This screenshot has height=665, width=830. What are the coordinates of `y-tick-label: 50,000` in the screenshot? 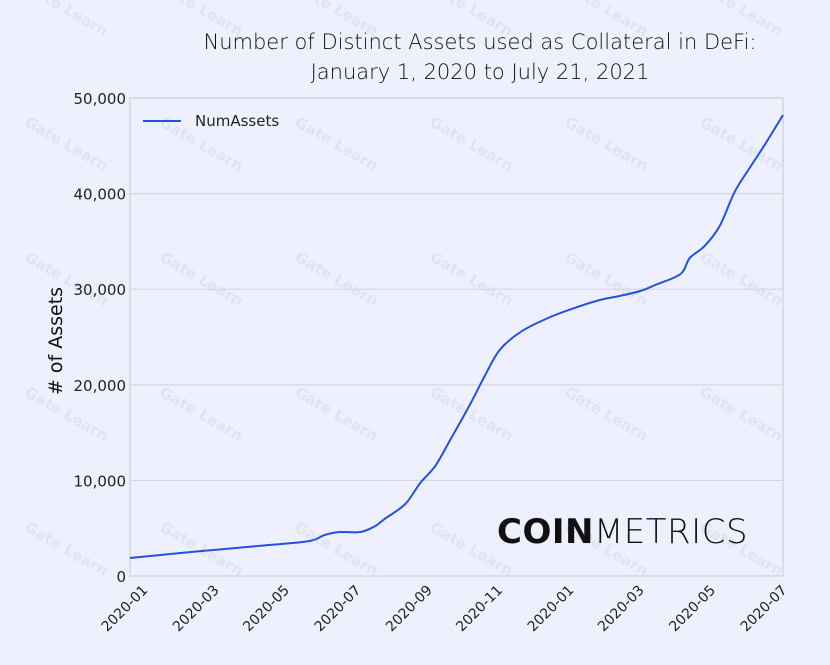 It's located at (100, 99).